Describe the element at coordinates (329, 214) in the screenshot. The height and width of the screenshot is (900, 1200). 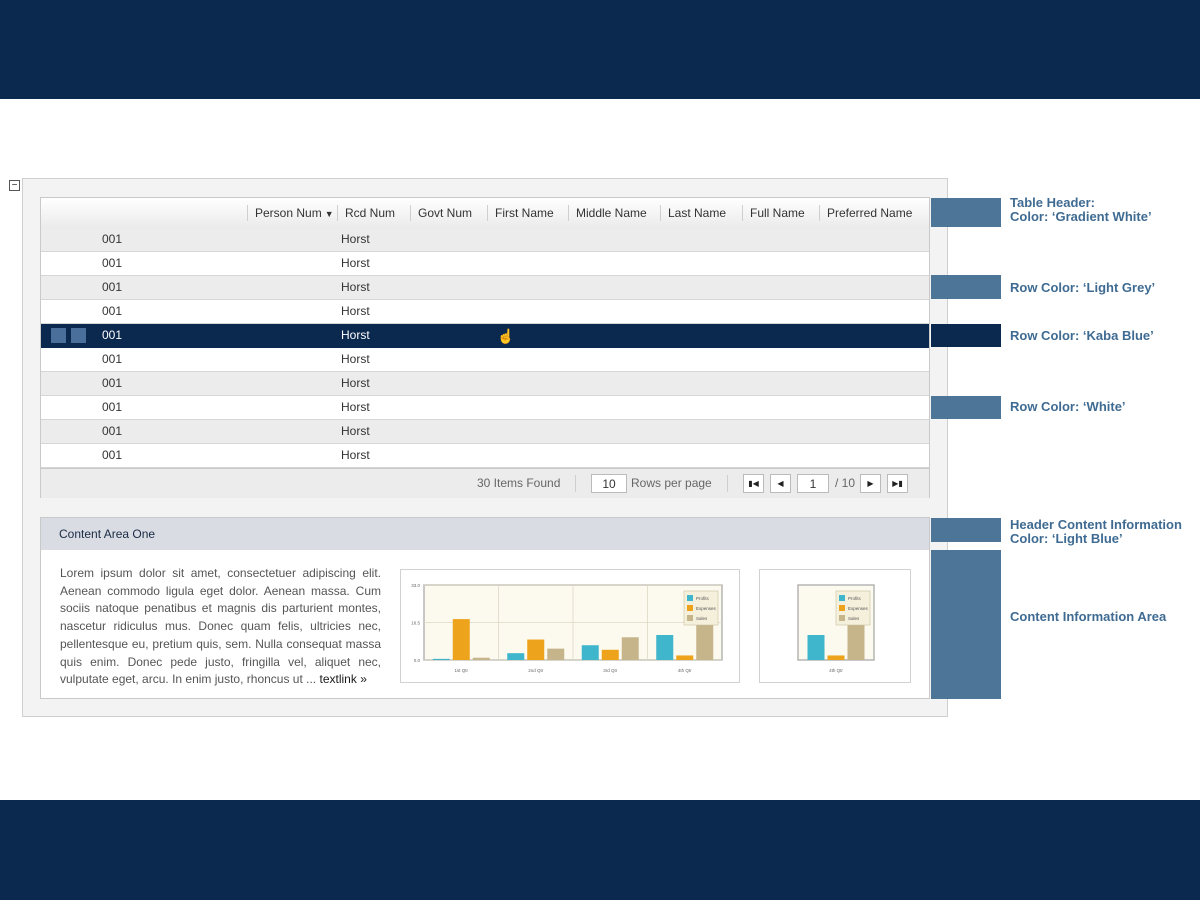
I see `sort-down-icon: ▼` at that location.